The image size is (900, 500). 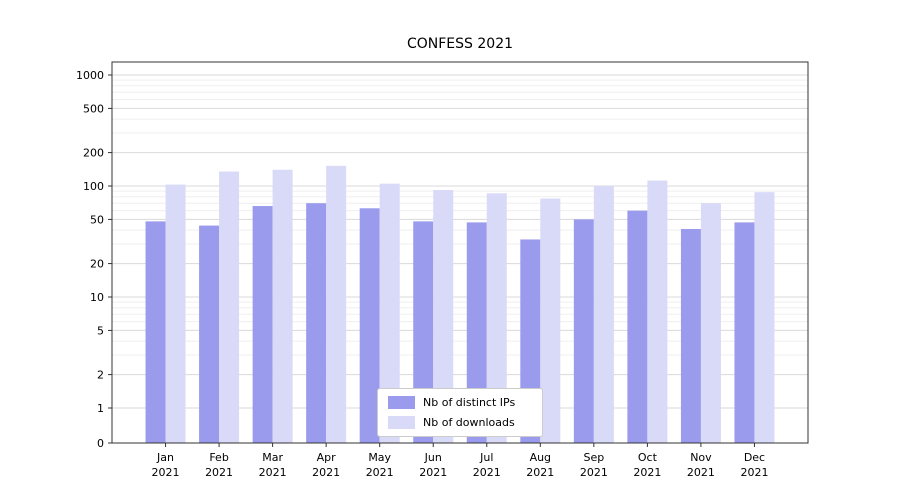 I want to click on legend: Nb of distinct IPs Nb of downloads, so click(x=460, y=412).